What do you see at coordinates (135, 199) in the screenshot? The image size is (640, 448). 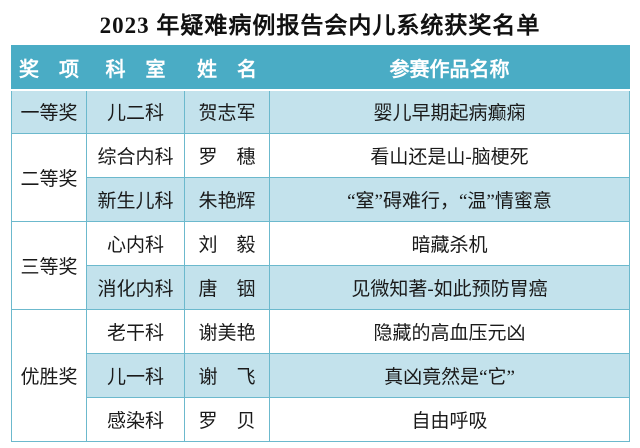 I see `department-cell: 新生儿科` at bounding box center [135, 199].